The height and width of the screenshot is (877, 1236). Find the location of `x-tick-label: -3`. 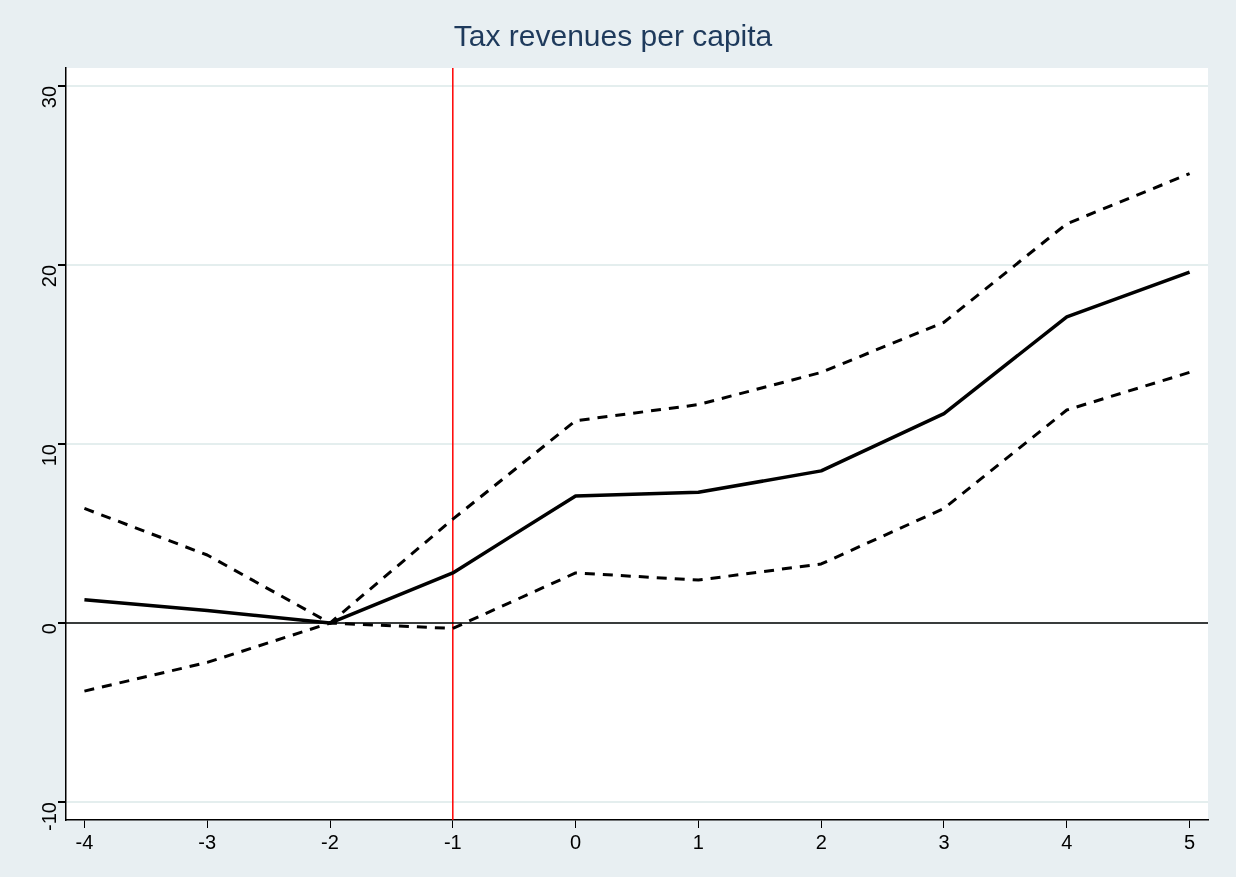

x-tick-label: -3 is located at coordinates (207, 841).